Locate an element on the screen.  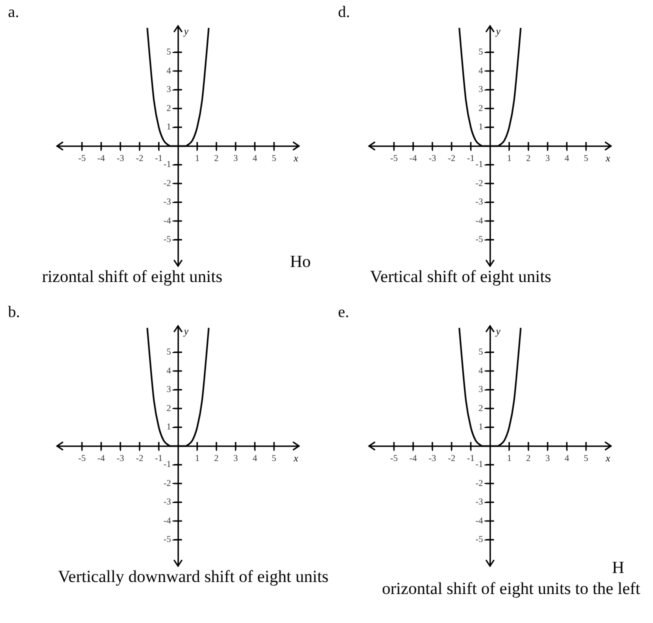
text: orizontal shift of eight units to the left is located at coordinates (511, 589).